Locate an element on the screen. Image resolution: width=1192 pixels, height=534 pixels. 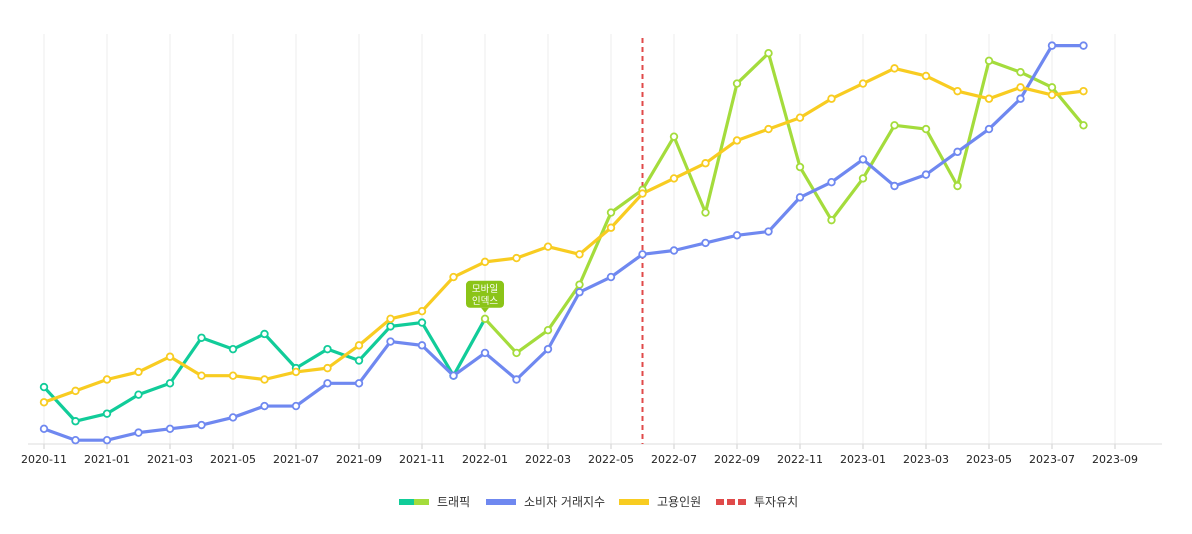
legend-item-consumer: 소비자 거래지수 is located at coordinates (545, 502).